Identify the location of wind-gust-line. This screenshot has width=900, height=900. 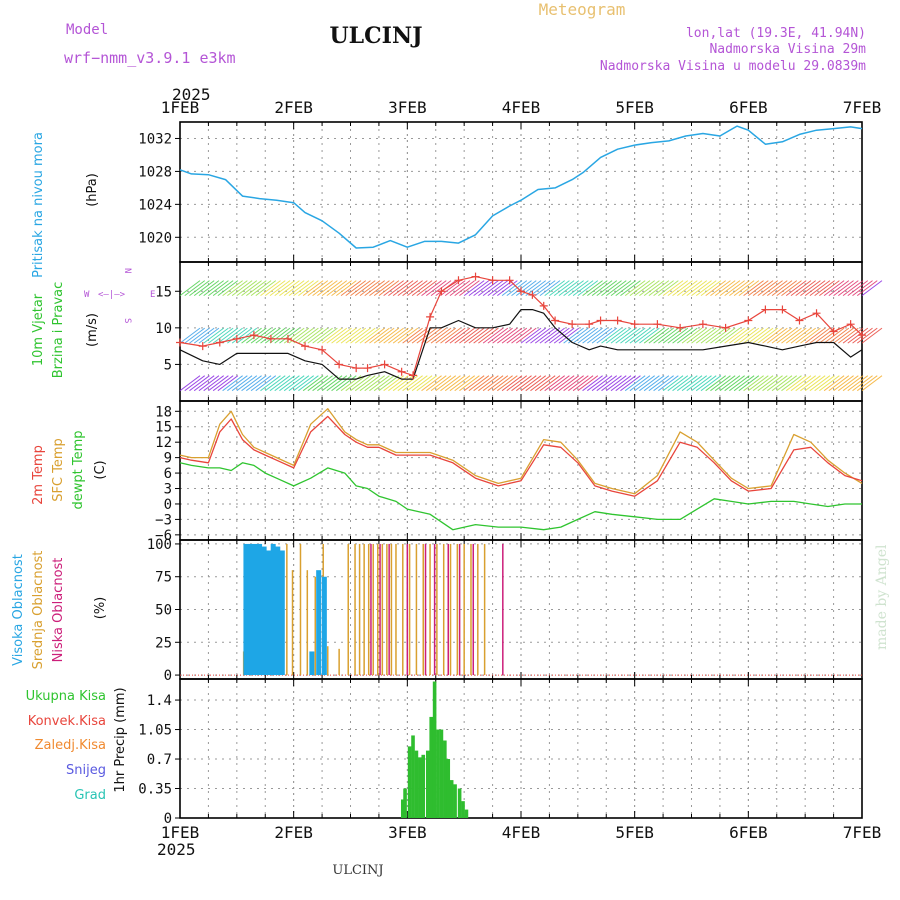
(521, 326).